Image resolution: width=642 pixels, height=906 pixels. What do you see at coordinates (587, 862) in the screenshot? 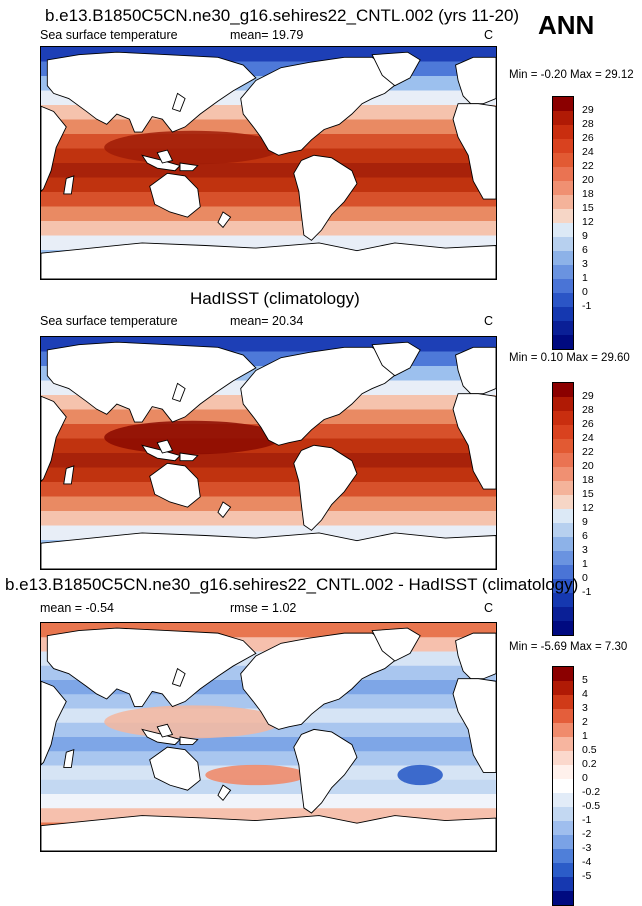
I see `colorbar-tick-label: -4` at bounding box center [587, 862].